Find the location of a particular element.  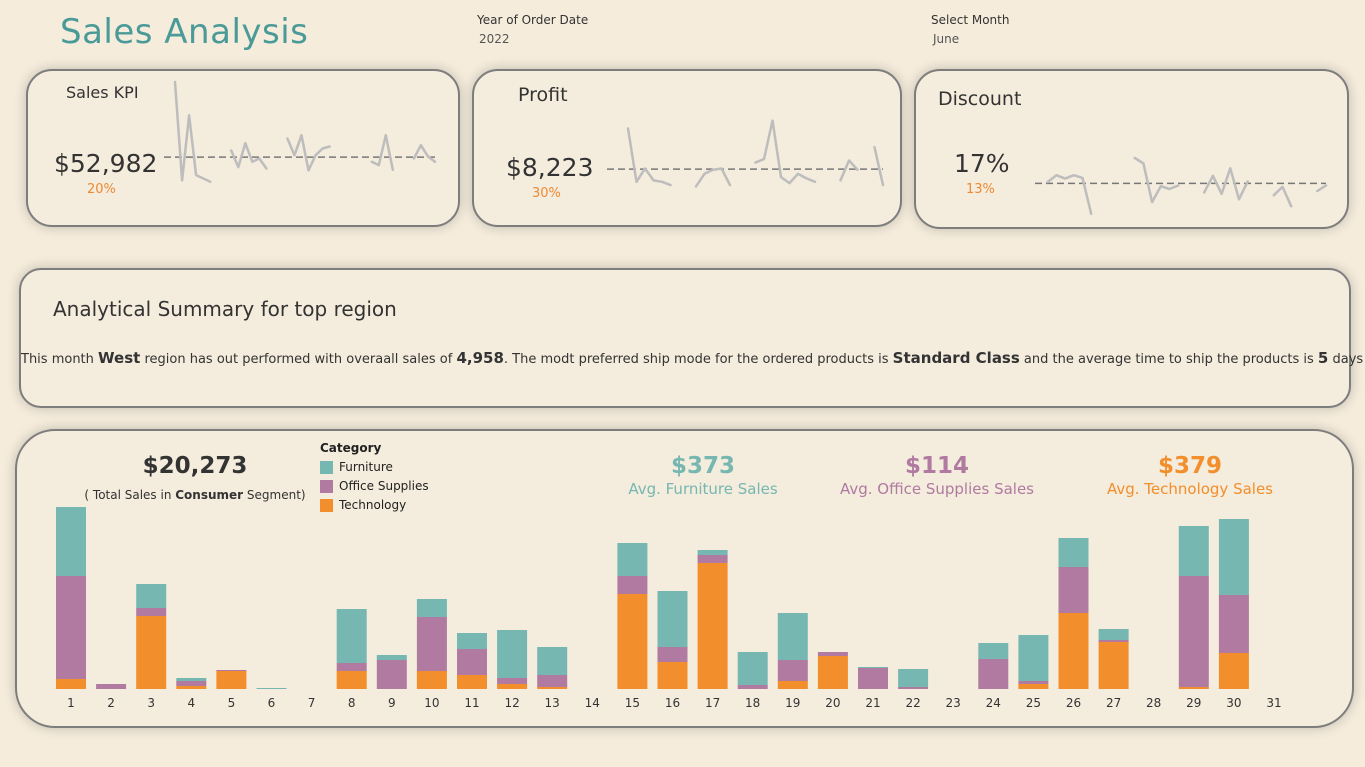

segment-caption-suffix: Segment) is located at coordinates (274, 495).